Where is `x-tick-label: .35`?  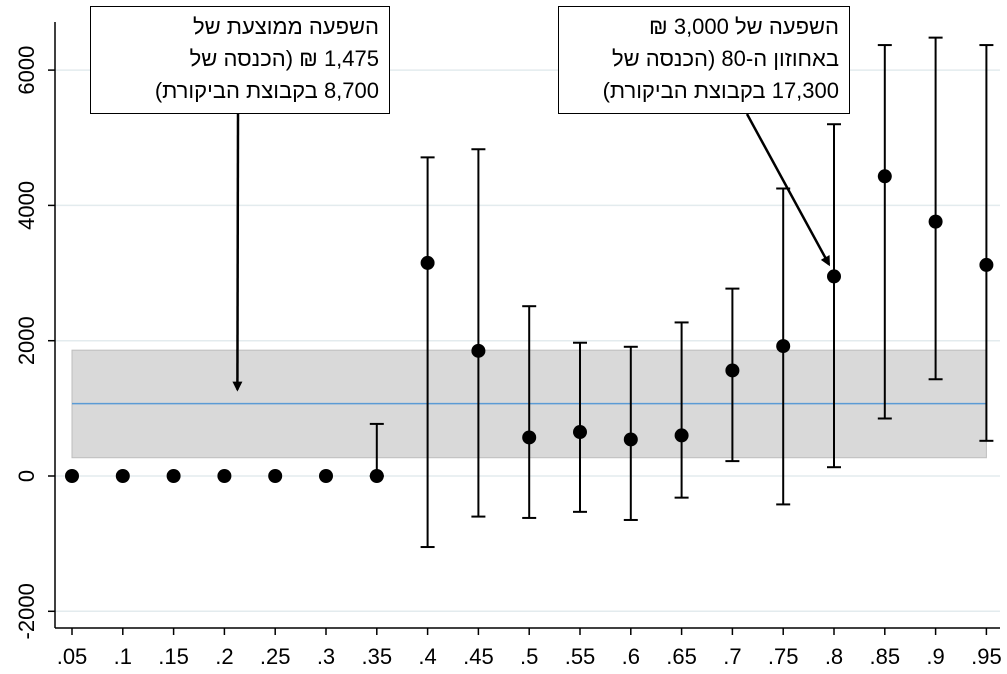 x-tick-label: .35 is located at coordinates (377, 656).